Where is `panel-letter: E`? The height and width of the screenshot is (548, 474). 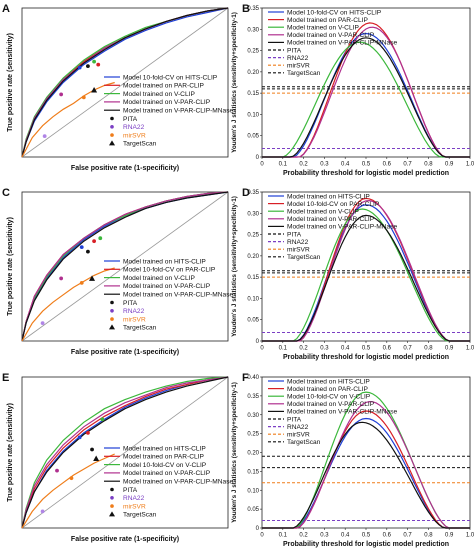
panel-letter: E is located at coordinates (5, 378).